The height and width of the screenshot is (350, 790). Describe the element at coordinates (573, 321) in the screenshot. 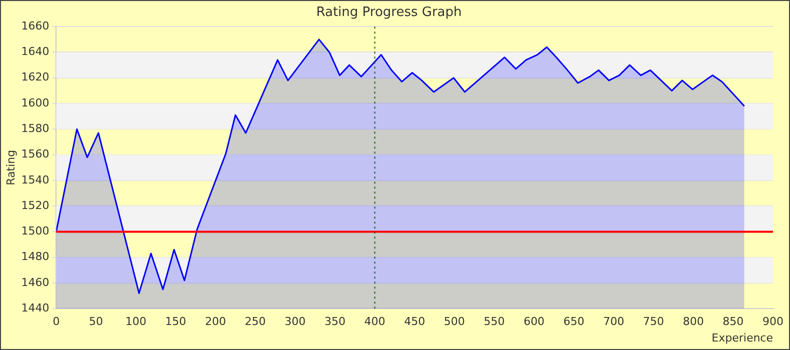

I see `x-tick-label: 650` at that location.